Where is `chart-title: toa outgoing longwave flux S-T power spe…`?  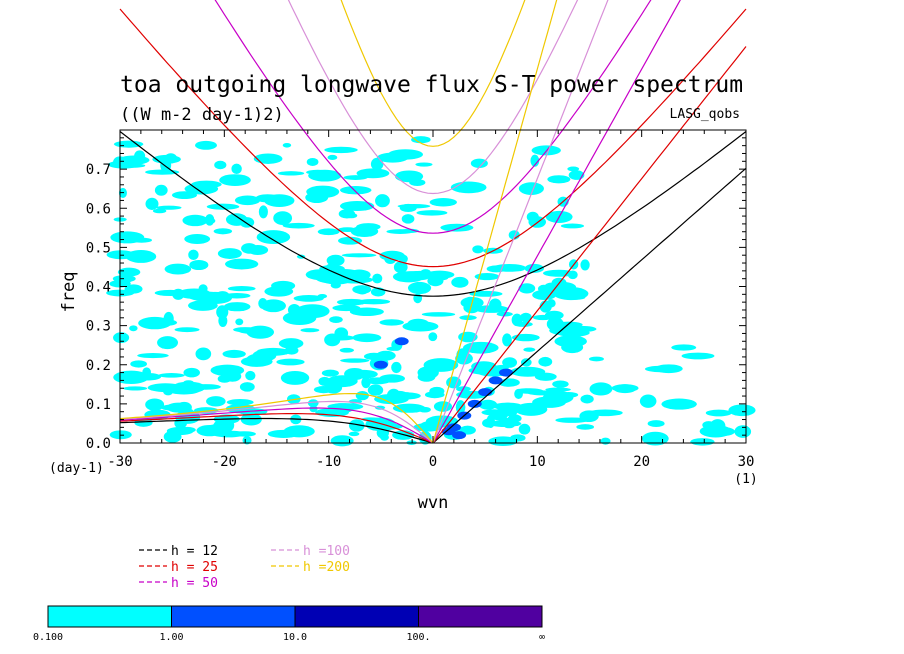
chart-title: toa outgoing longwave flux S-T power spe… is located at coordinates (431, 85).